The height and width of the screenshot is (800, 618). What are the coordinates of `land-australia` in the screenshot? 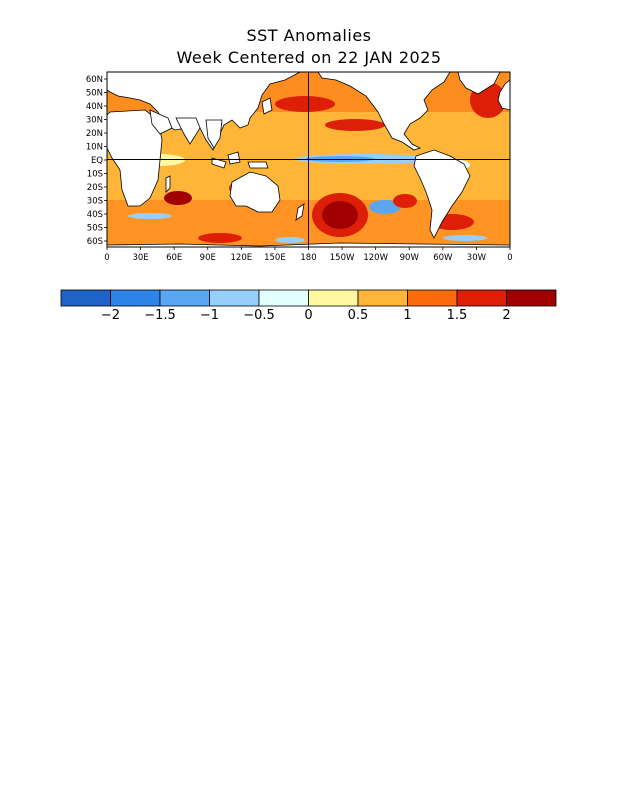 It's located at (255, 192).